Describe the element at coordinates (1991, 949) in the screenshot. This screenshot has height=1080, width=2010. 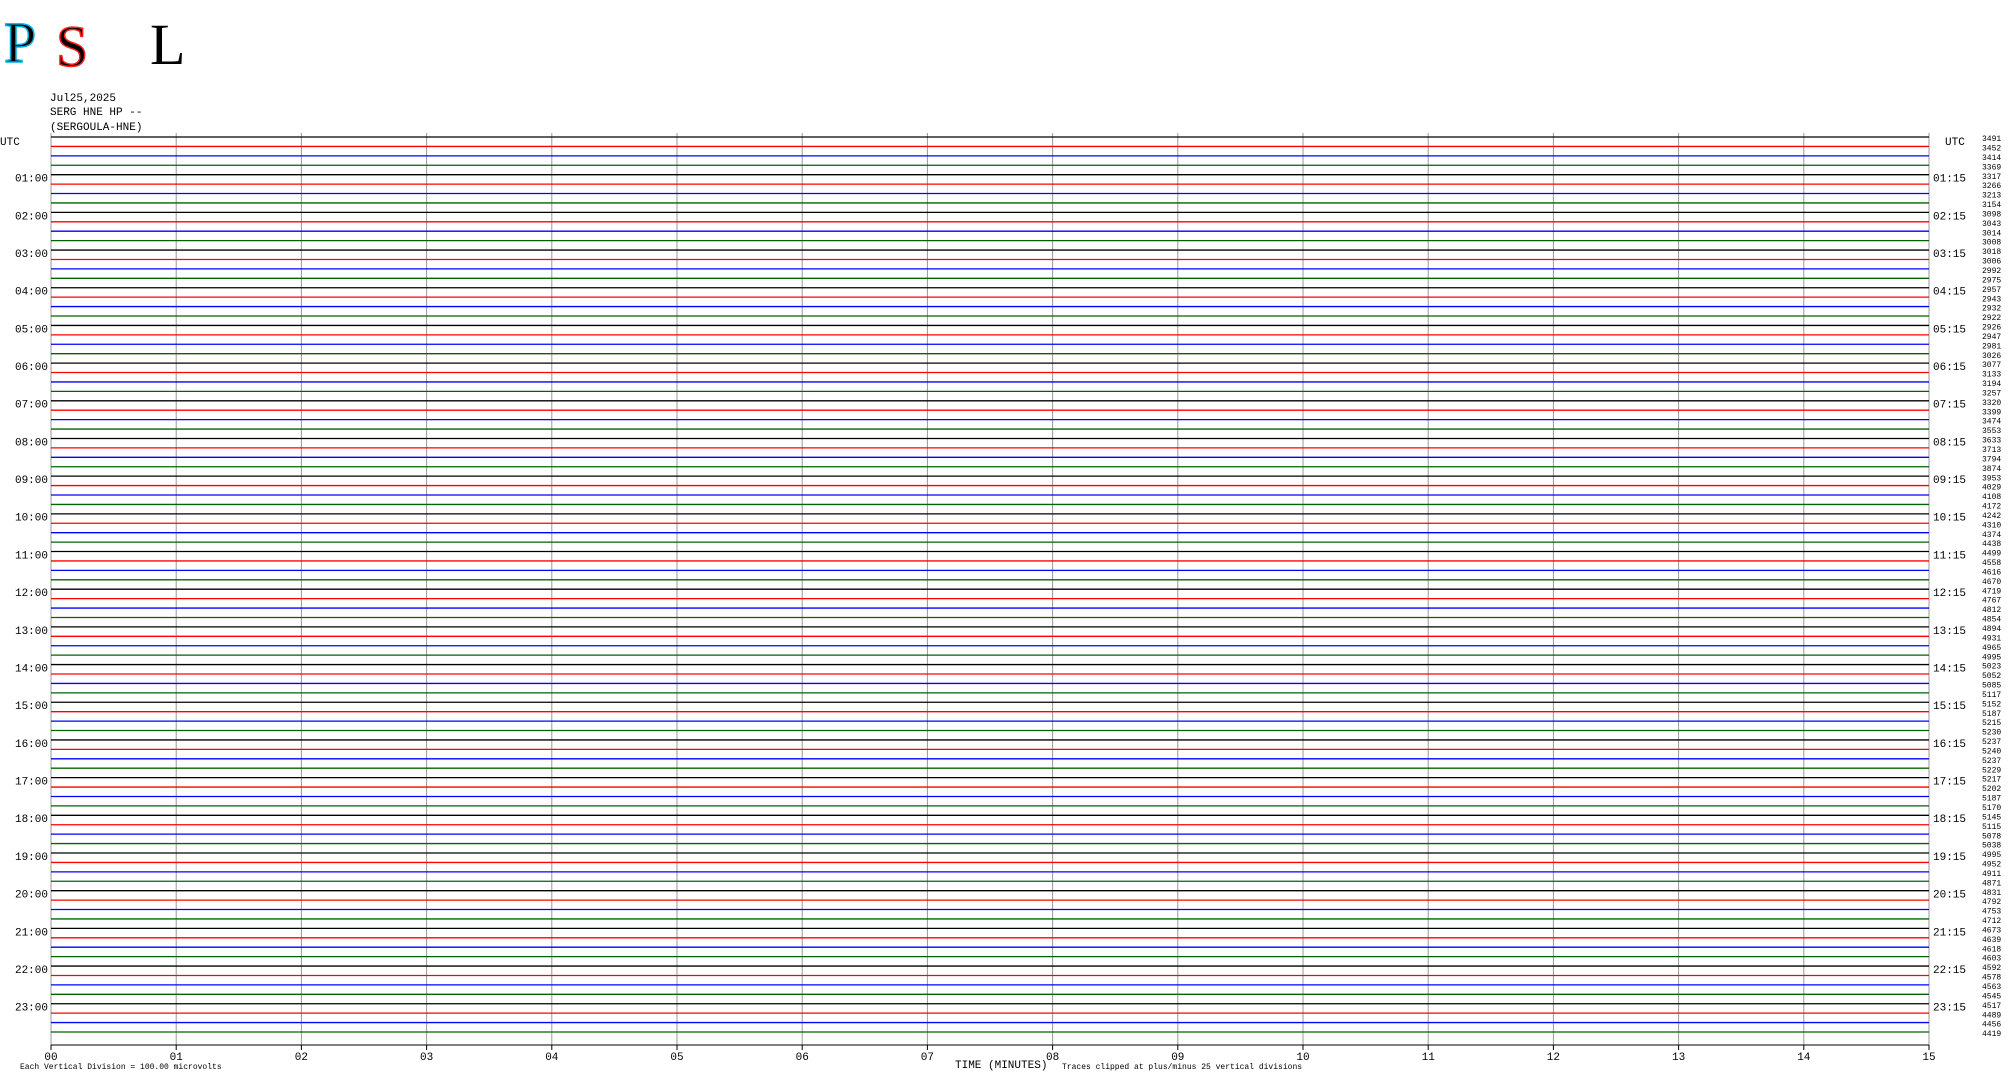
I see `row-value: 4618` at that location.